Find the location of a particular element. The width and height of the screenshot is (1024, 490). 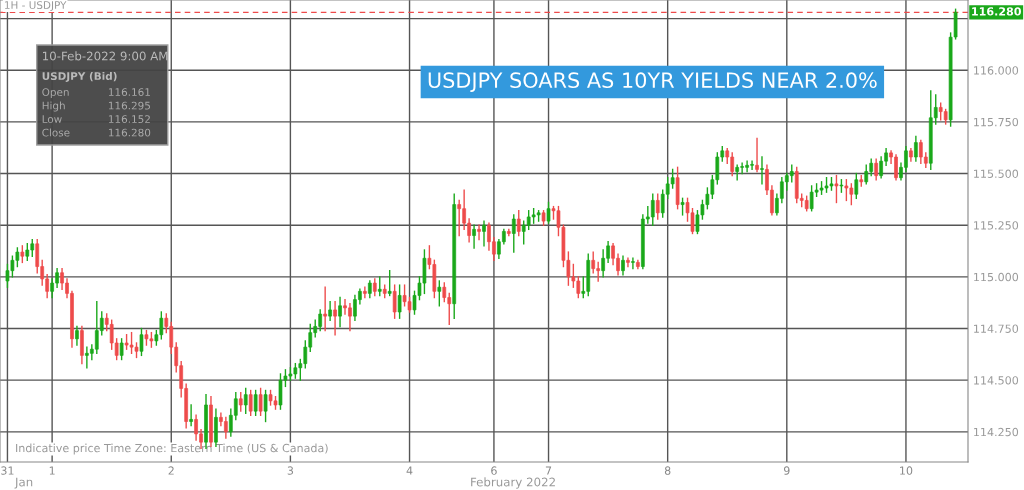

annotation: Time Zone: Eastern Time (US & Canada) is located at coordinates (215, 448).